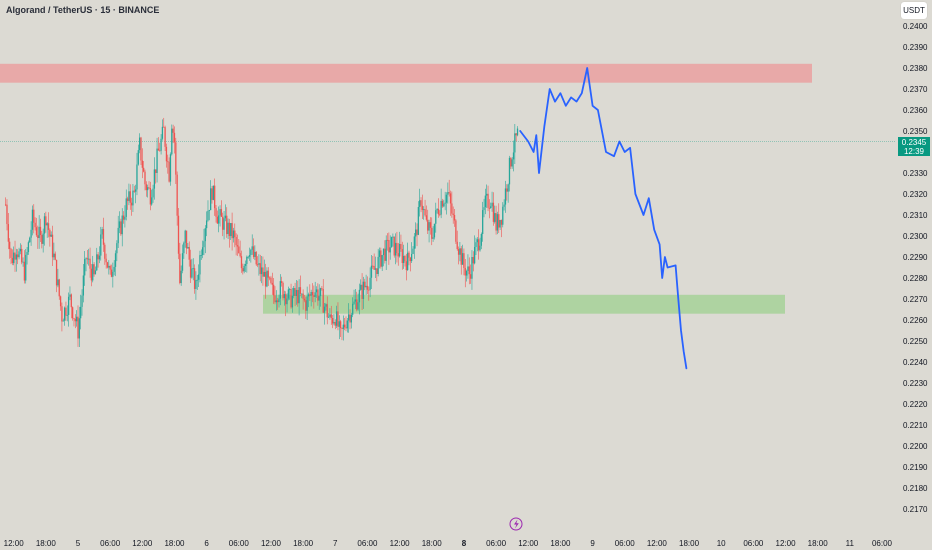  What do you see at coordinates (915, 509) in the screenshot?
I see `y-tick-label: 0.2170` at bounding box center [915, 509].